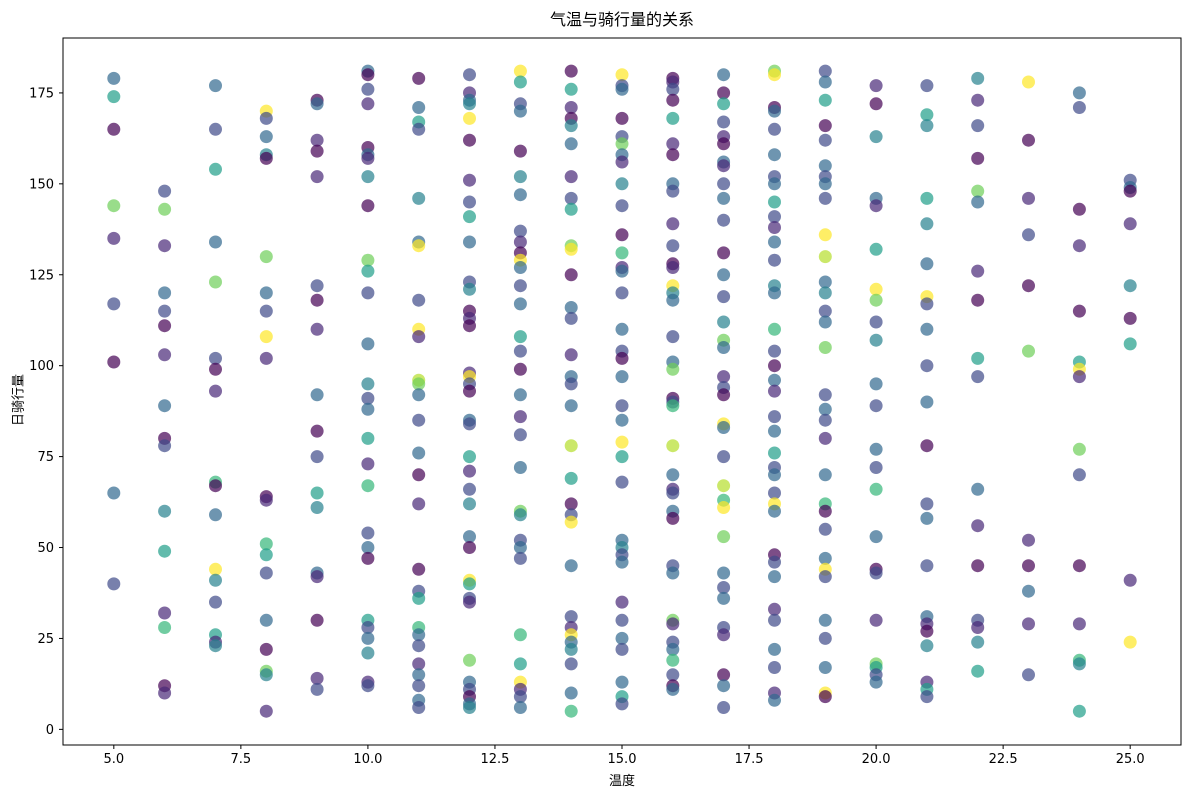 This screenshot has height=791, width=1192. I want to click on x-tick-label: 5.0, so click(113, 759).